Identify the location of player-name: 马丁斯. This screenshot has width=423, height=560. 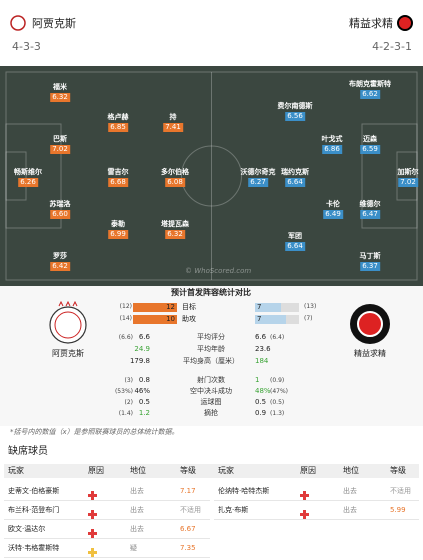
(370, 256).